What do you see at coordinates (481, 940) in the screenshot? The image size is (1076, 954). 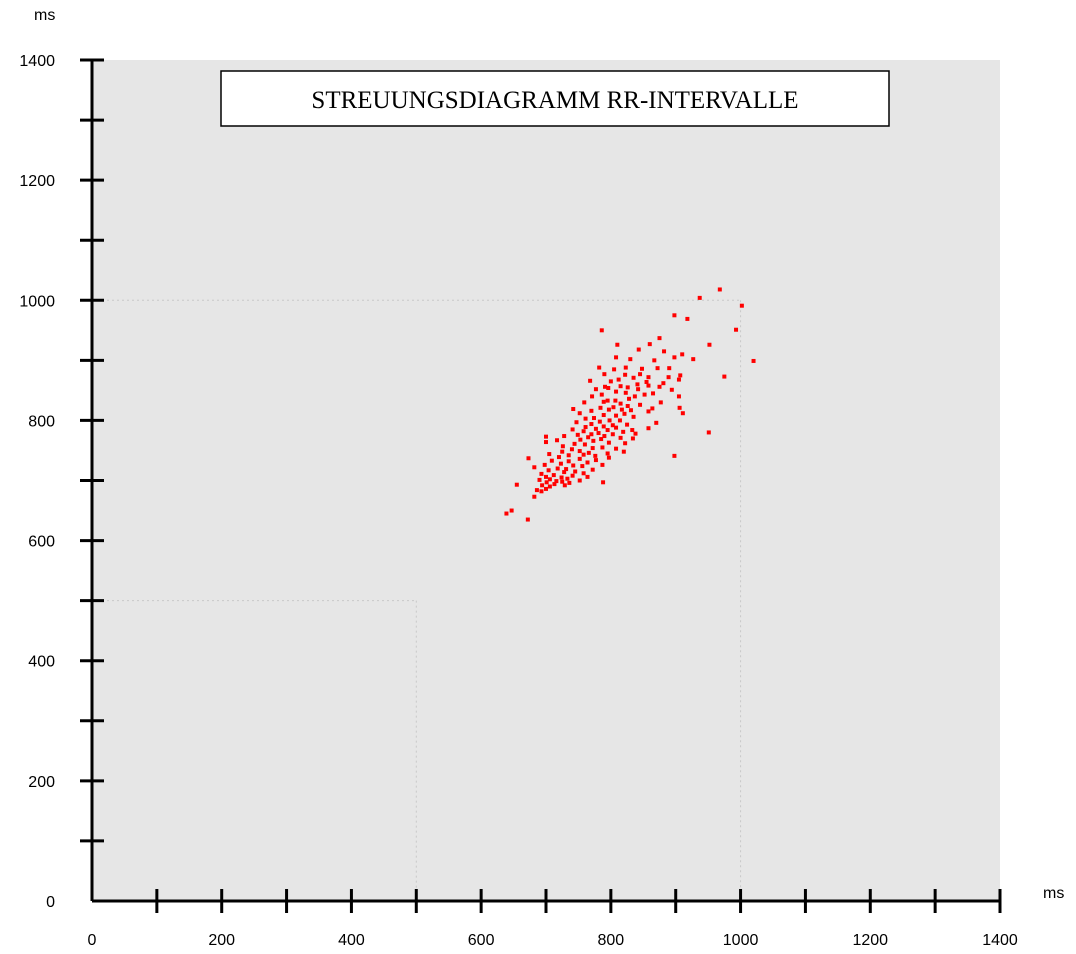 I see `x-tick-label: 600` at bounding box center [481, 940].